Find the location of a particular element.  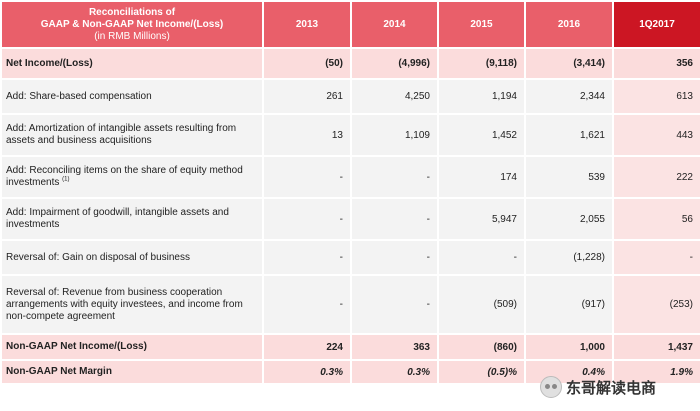

title-line-1: Reconciliations of is located at coordinates (132, 12).